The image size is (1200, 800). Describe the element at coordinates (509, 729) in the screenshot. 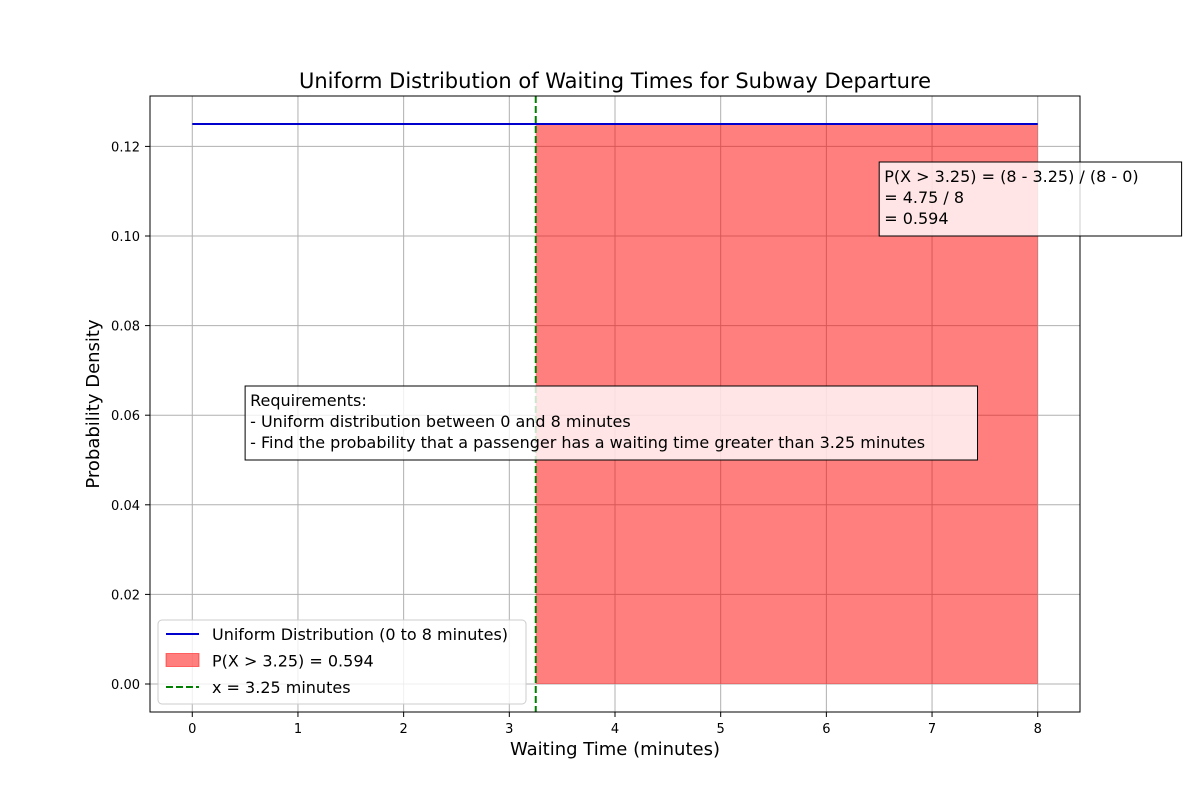

I see `x-tick-label: 3` at that location.